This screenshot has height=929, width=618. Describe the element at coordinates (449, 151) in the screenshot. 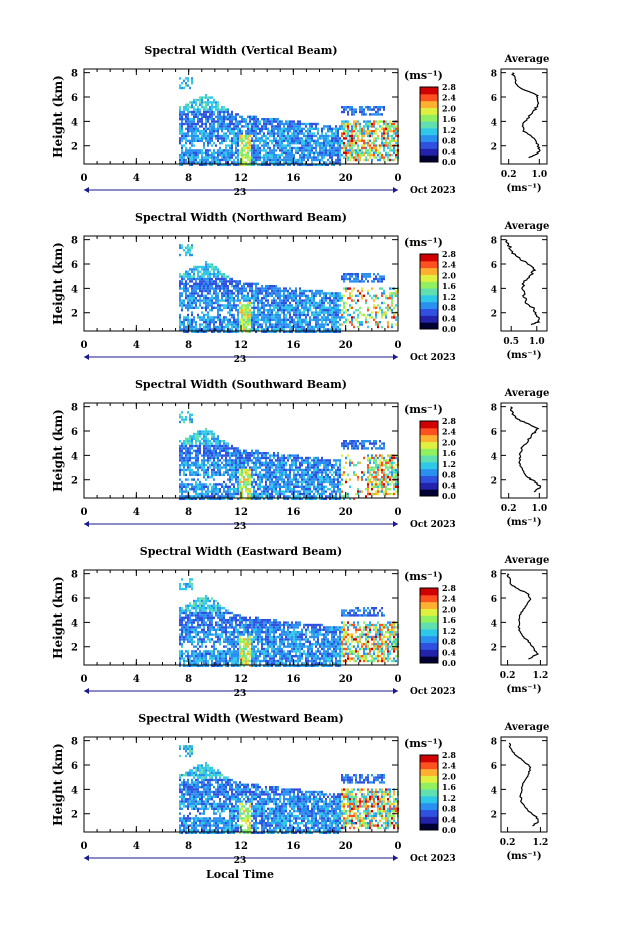

I see `colorbar-tick-label: 0.4` at that location.